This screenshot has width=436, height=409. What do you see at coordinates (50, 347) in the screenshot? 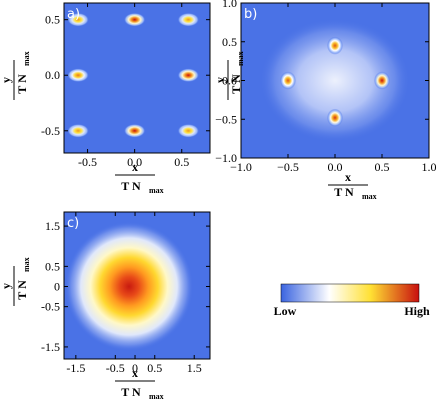
I see `y-tick-label: -1.5` at bounding box center [50, 347].